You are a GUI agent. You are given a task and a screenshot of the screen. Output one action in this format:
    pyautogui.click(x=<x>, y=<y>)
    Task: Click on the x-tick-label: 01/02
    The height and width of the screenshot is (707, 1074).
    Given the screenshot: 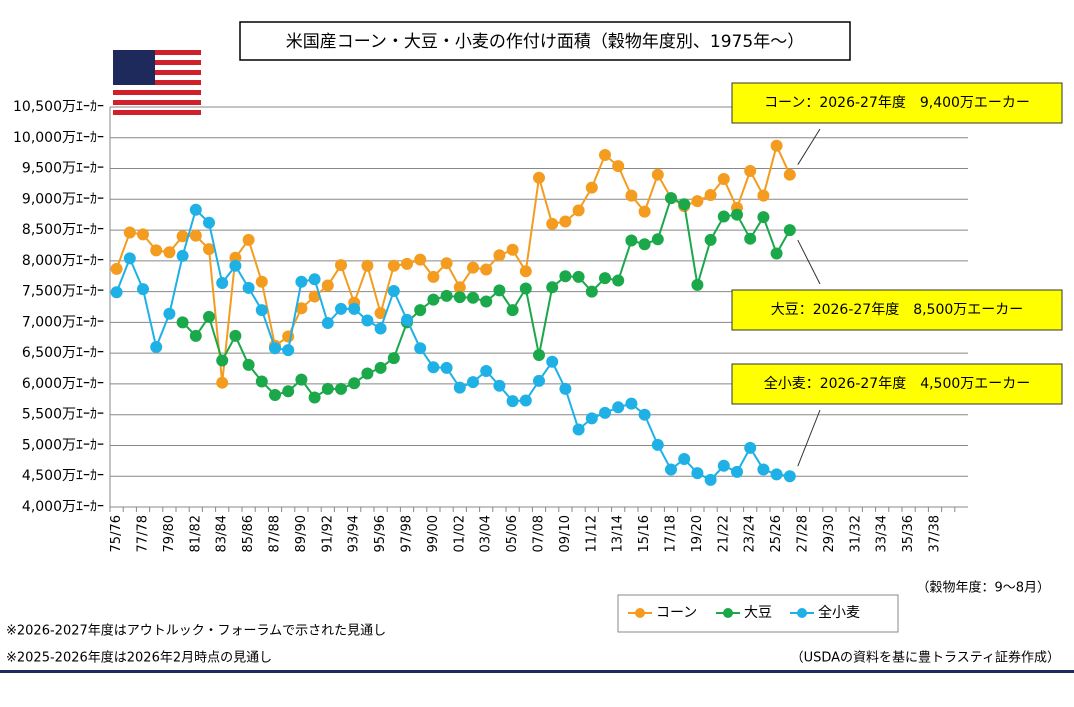 What is the action you would take?
    pyautogui.click(x=459, y=533)
    